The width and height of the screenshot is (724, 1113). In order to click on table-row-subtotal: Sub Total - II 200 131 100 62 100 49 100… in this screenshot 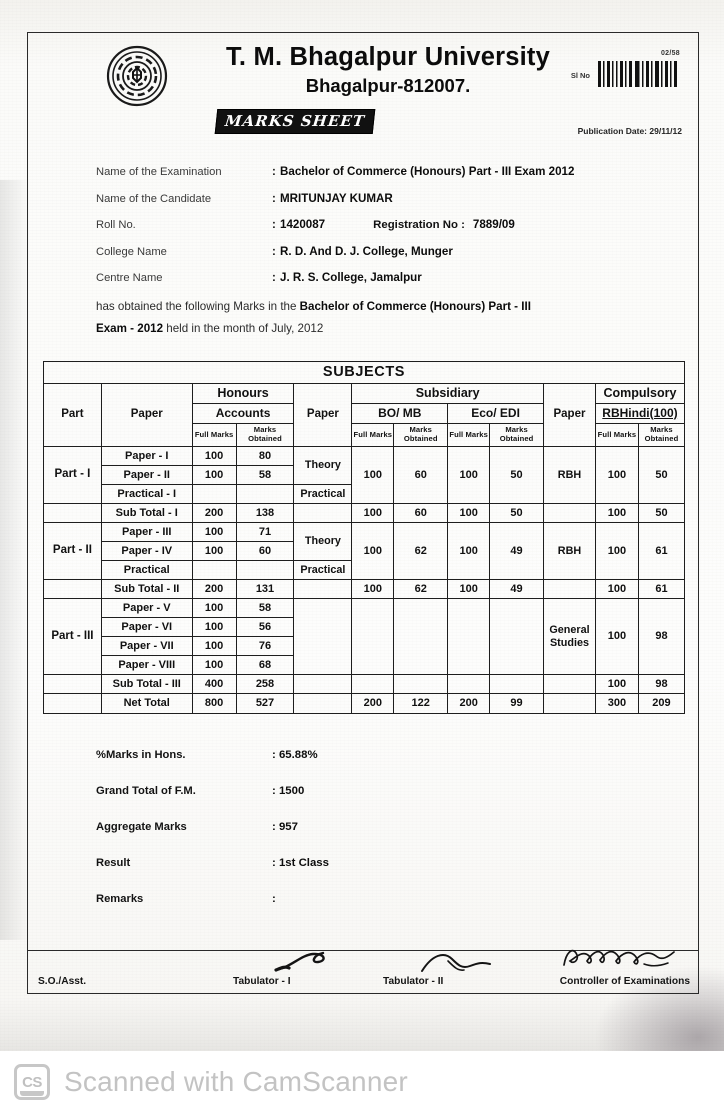, I will do `click(364, 589)`.